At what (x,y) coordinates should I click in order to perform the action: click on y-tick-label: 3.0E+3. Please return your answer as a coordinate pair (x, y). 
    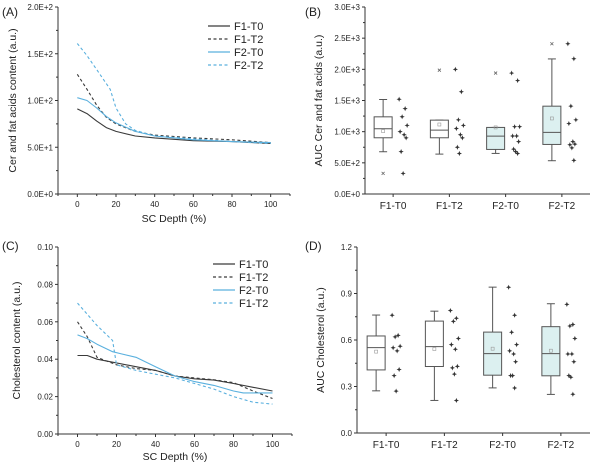
    Looking at the image, I should click on (347, 7).